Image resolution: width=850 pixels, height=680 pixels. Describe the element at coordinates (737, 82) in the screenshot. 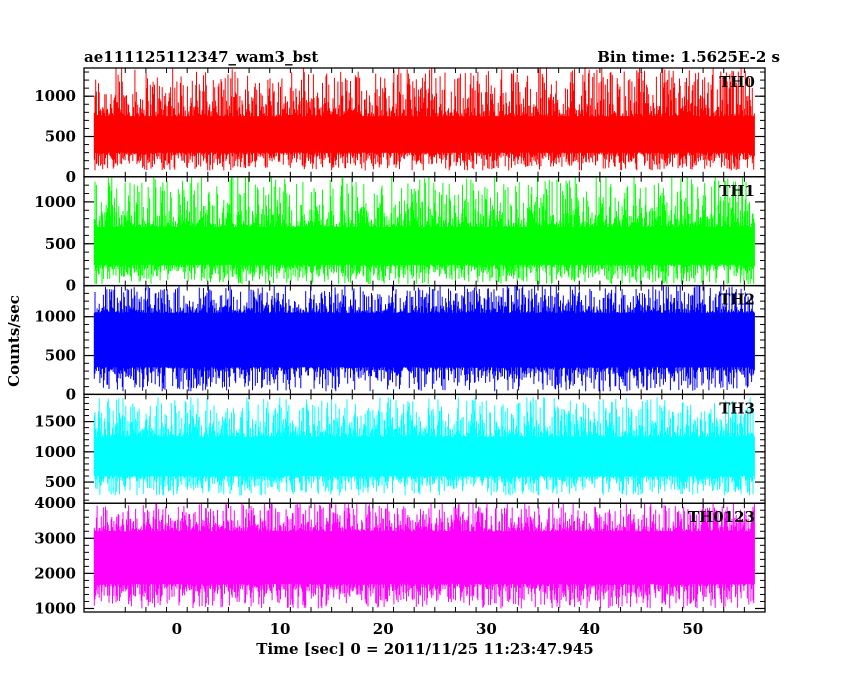

I see `panel-label-th0: TH0` at that location.